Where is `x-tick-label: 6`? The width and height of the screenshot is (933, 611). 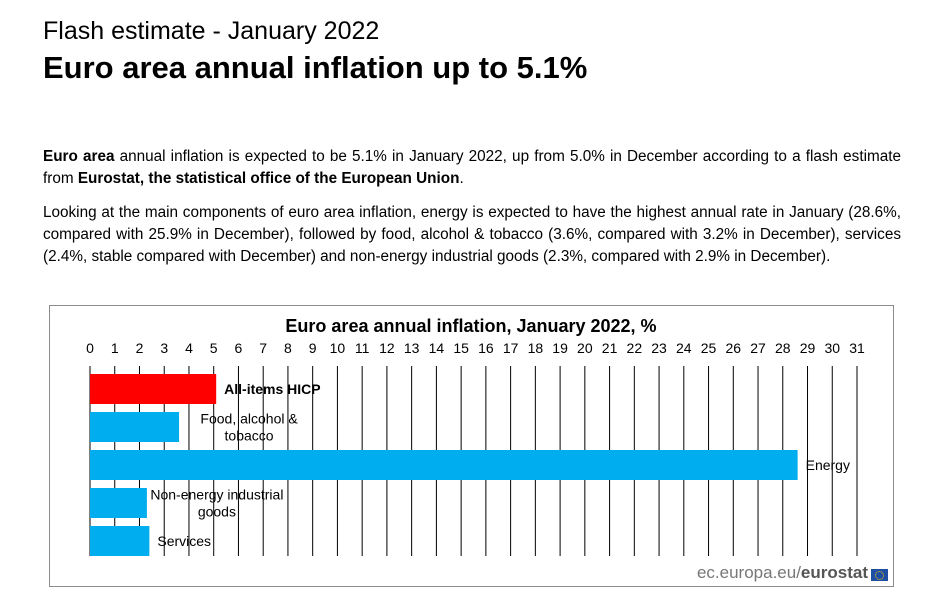
x-tick-label: 6 is located at coordinates (239, 348).